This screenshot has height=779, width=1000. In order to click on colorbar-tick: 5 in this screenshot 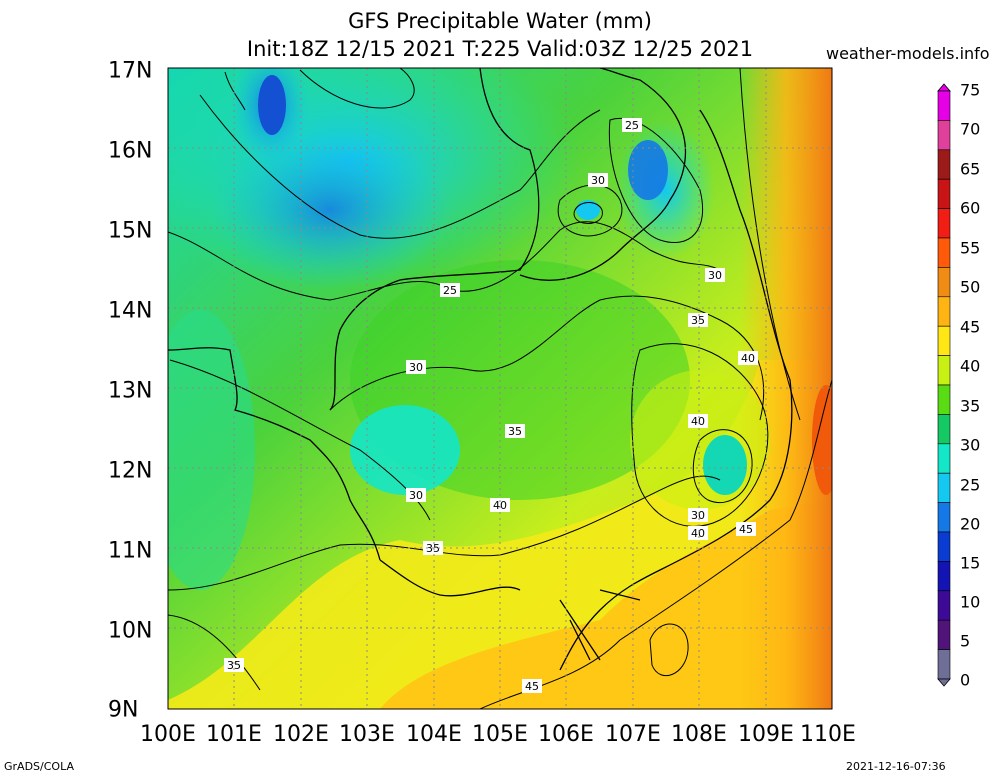, I will do `click(965, 641)`.